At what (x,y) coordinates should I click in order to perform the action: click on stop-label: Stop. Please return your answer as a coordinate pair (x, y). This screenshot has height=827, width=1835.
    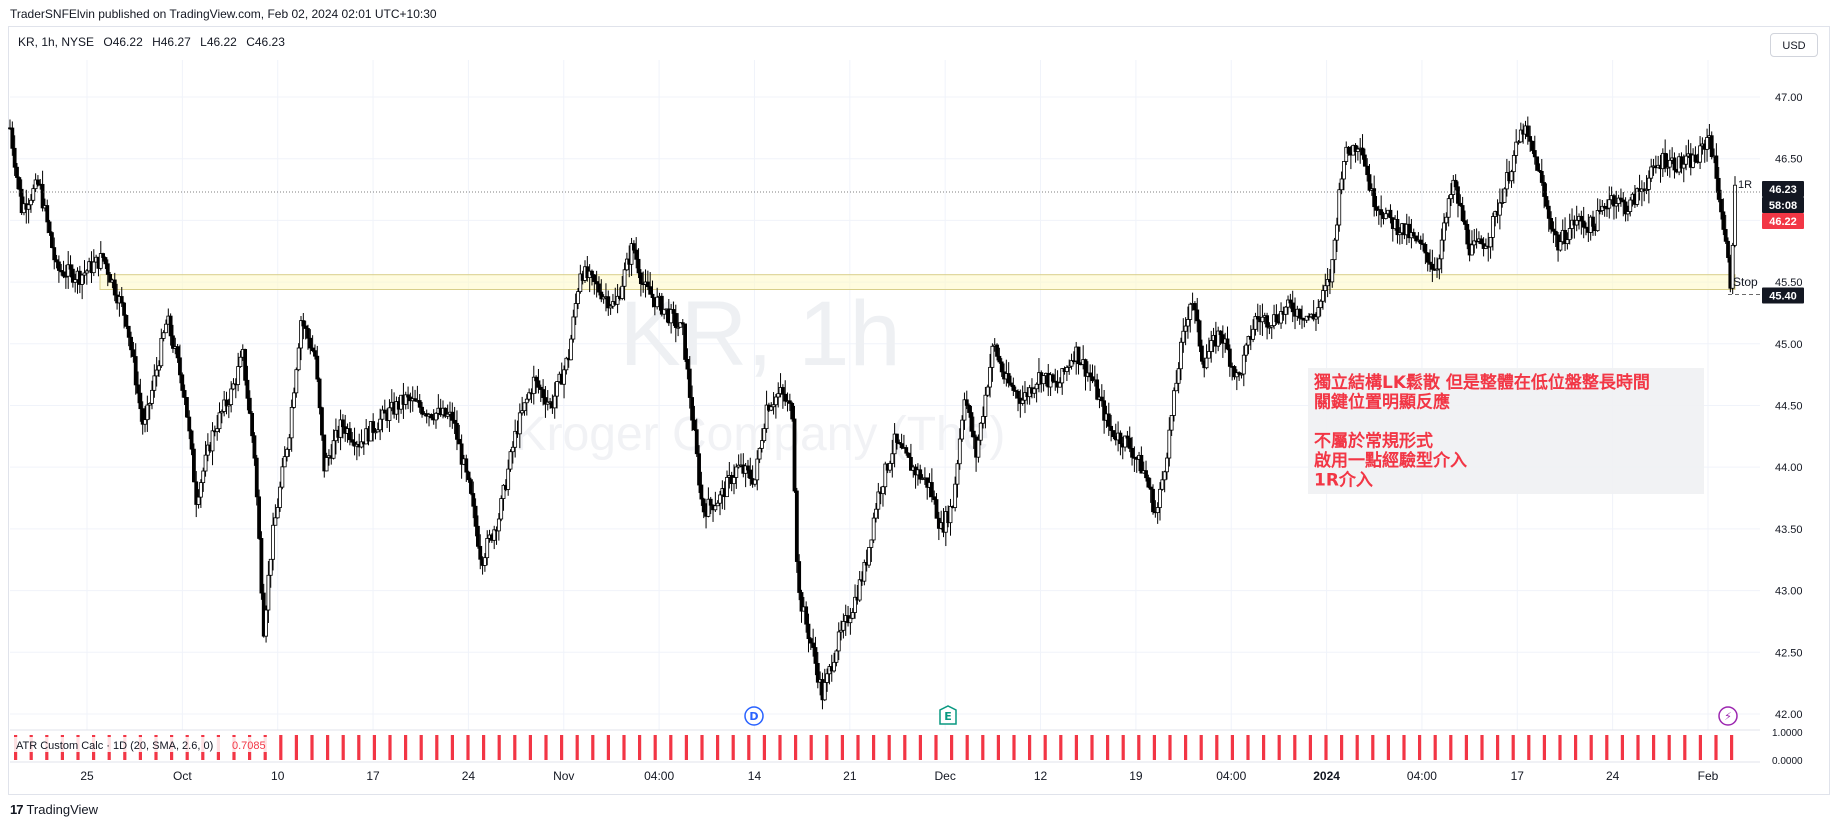
    Looking at the image, I should click on (1745, 282).